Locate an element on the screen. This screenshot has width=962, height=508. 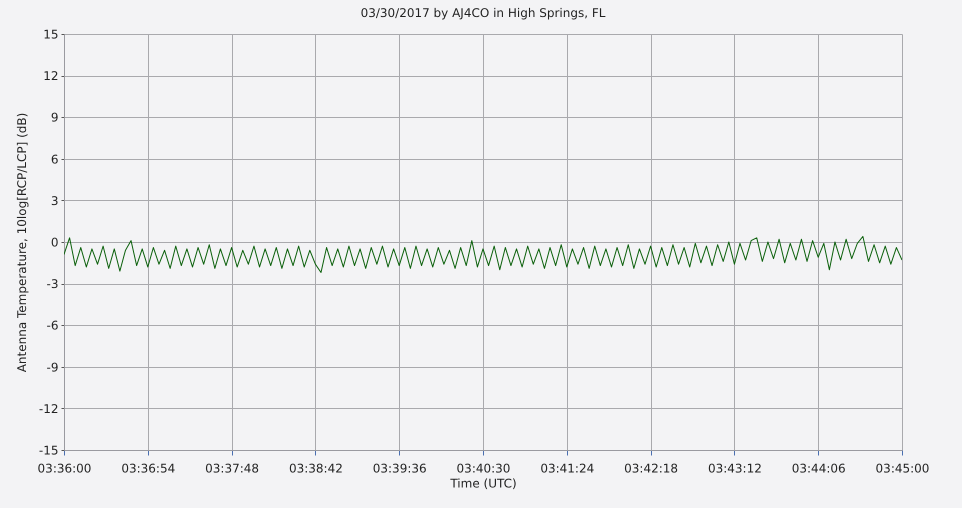
y-tick-label: 15 is located at coordinates (50, 35).